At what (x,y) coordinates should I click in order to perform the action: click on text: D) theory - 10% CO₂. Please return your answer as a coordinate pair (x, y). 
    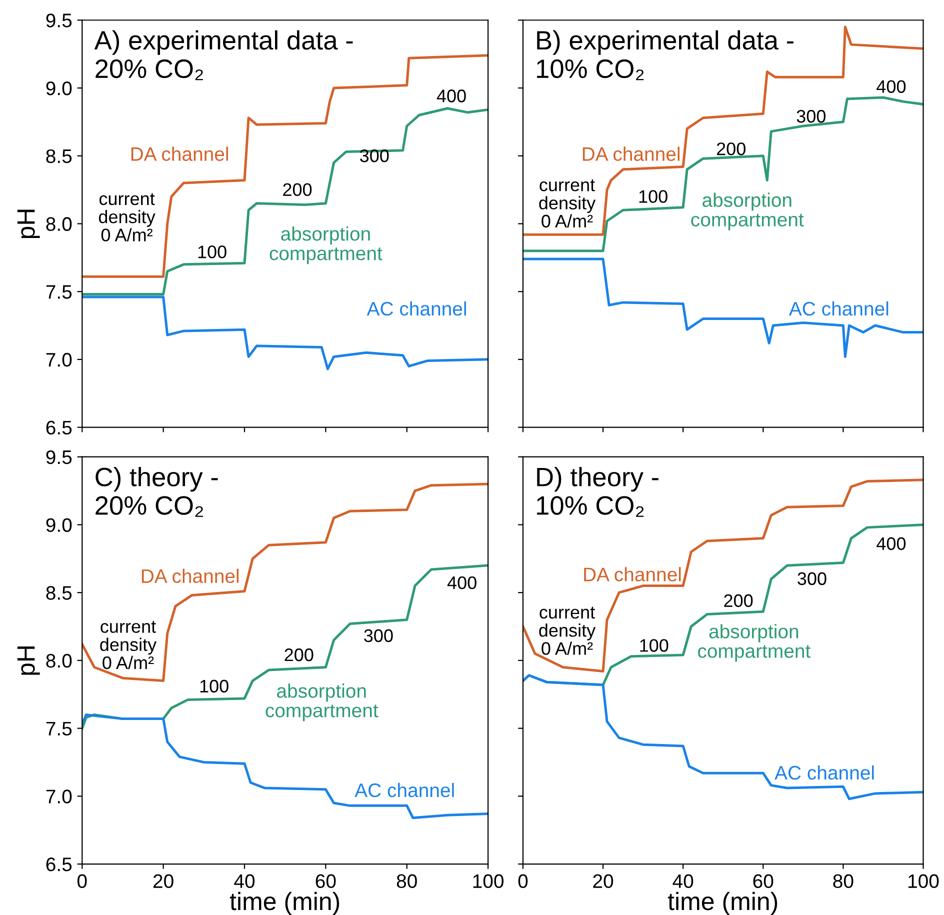
    Looking at the image, I should click on (597, 492).